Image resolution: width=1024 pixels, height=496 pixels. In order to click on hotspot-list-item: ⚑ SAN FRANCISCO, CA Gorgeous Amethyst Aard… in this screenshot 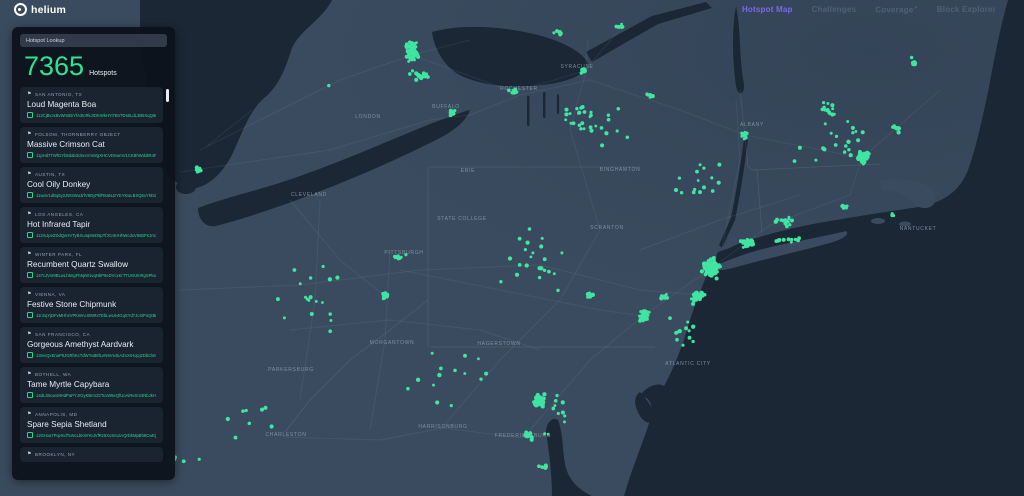, I will do `click(91, 345)`.